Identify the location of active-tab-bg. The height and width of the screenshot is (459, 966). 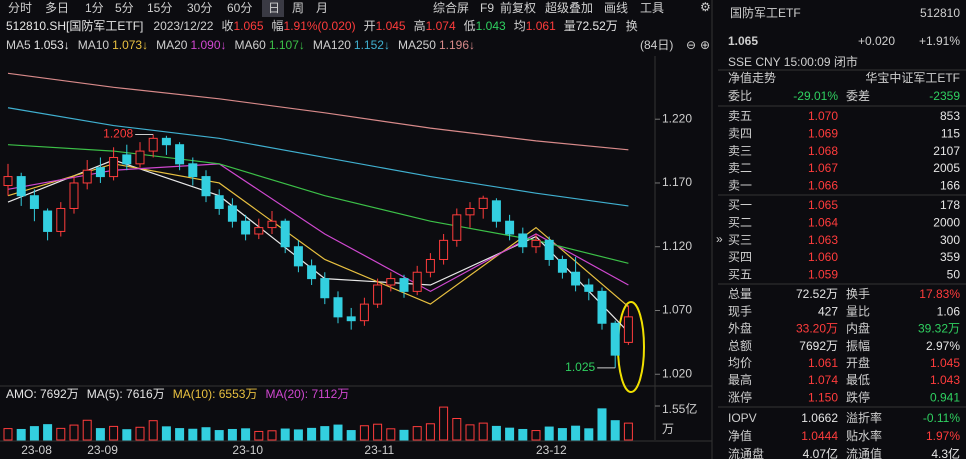
(273, 8).